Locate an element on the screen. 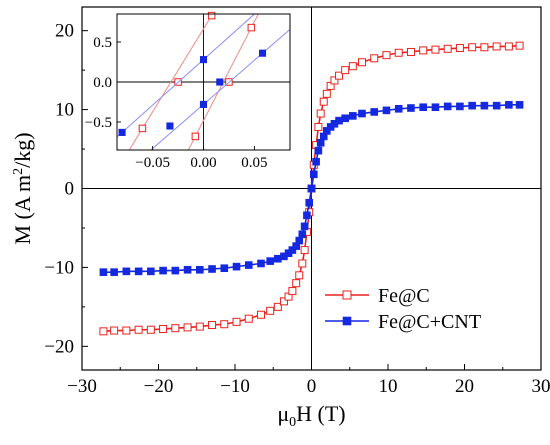 This screenshot has width=550, height=445. legend-entry: Fe@C+CNT is located at coordinates (403, 322).